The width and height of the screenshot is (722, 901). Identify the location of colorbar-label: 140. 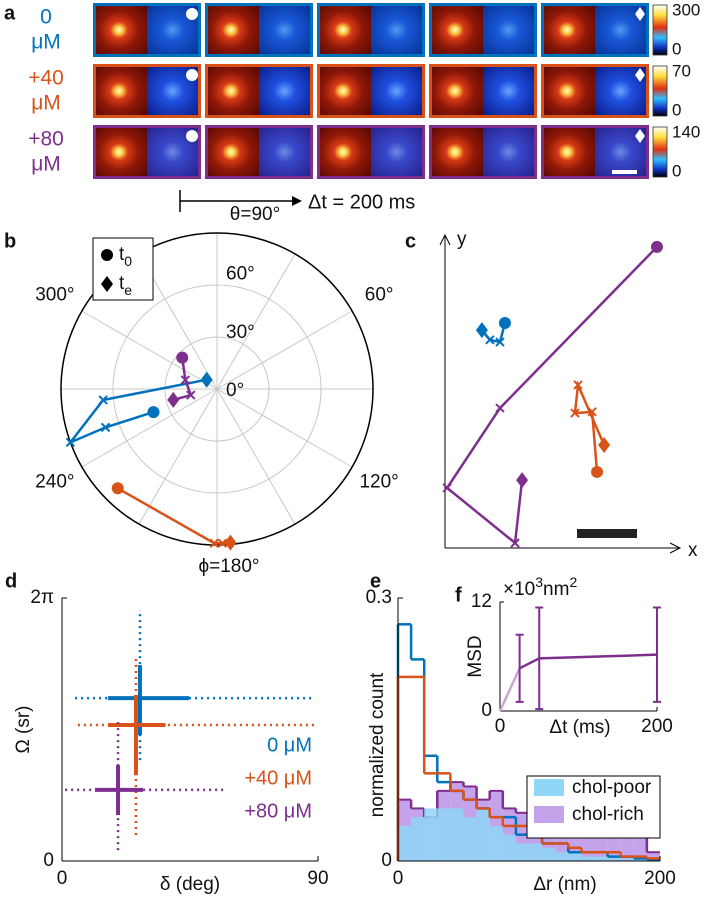
(686, 131).